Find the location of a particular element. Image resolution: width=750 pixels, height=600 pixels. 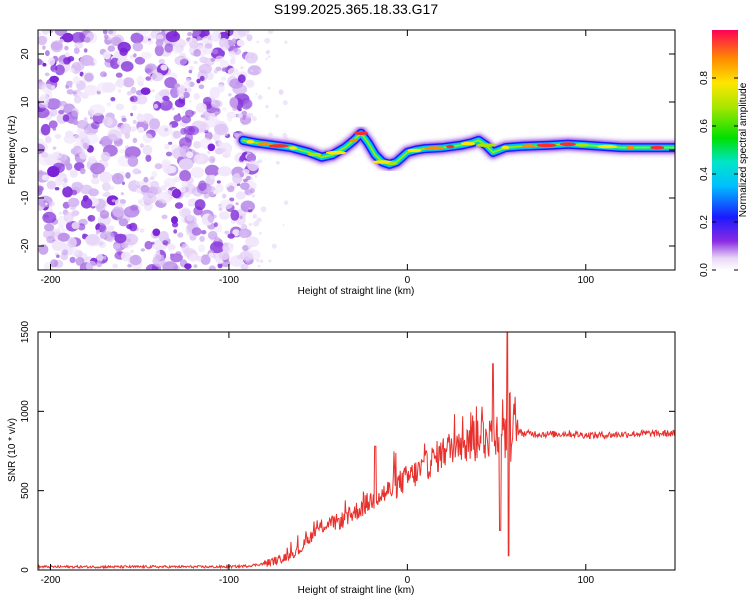

x-tick-label: -200 is located at coordinates (50, 580).